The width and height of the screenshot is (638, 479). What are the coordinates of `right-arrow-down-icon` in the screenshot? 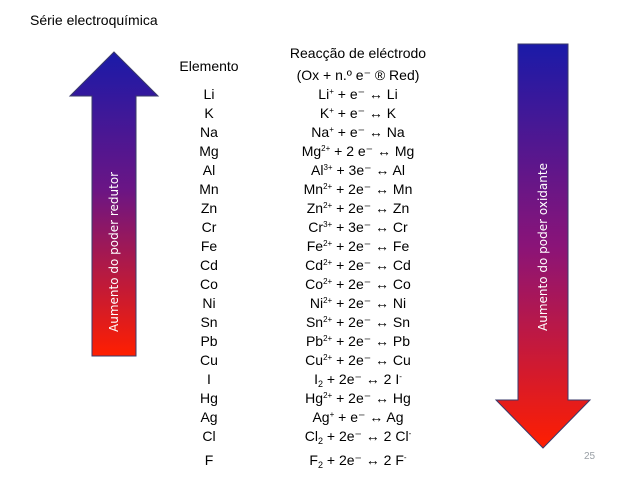 It's located at (543, 246).